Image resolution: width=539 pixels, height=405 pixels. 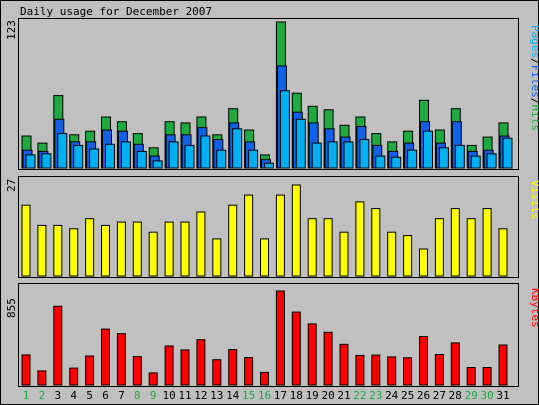 I want to click on x-tick-label: 27, so click(x=439, y=395).